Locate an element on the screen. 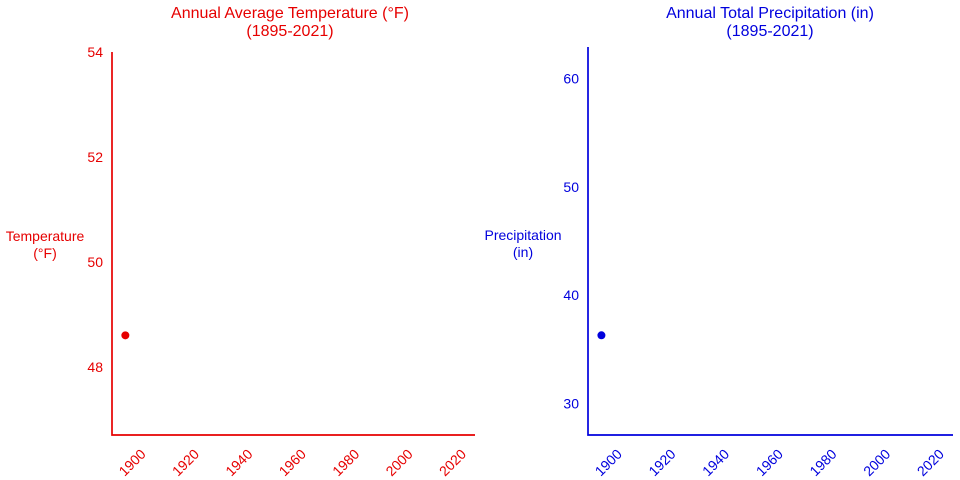 This screenshot has width=960, height=480. chart2-title: Annual Total Precipitation (in) is located at coordinates (770, 13).